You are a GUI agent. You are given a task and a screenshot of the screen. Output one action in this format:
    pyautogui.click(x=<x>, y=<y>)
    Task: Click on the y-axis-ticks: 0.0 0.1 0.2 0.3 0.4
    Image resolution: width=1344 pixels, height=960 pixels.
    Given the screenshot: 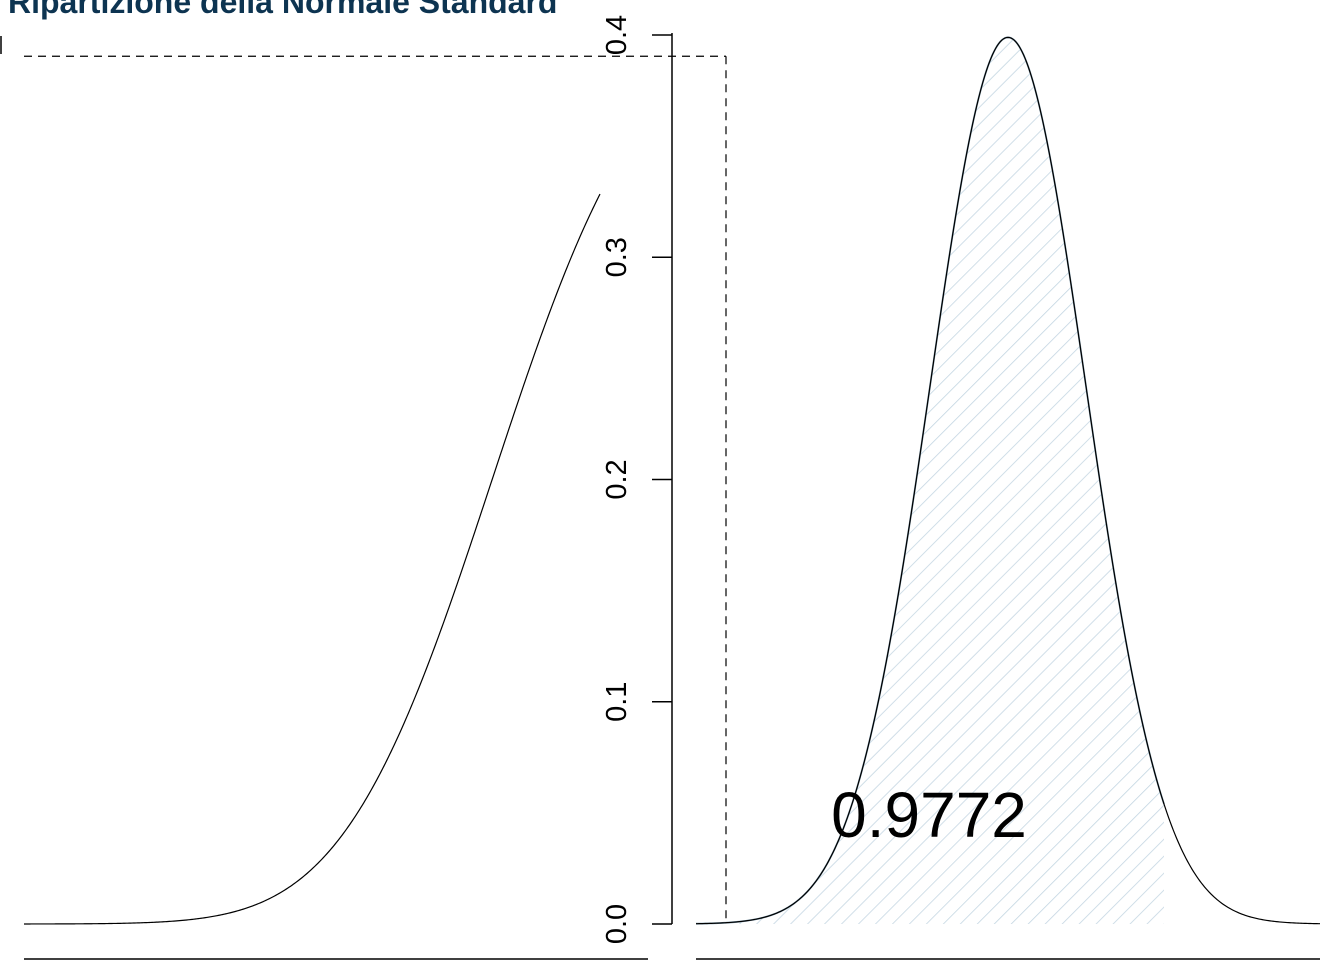 What is the action you would take?
    pyautogui.click(x=636, y=479)
    